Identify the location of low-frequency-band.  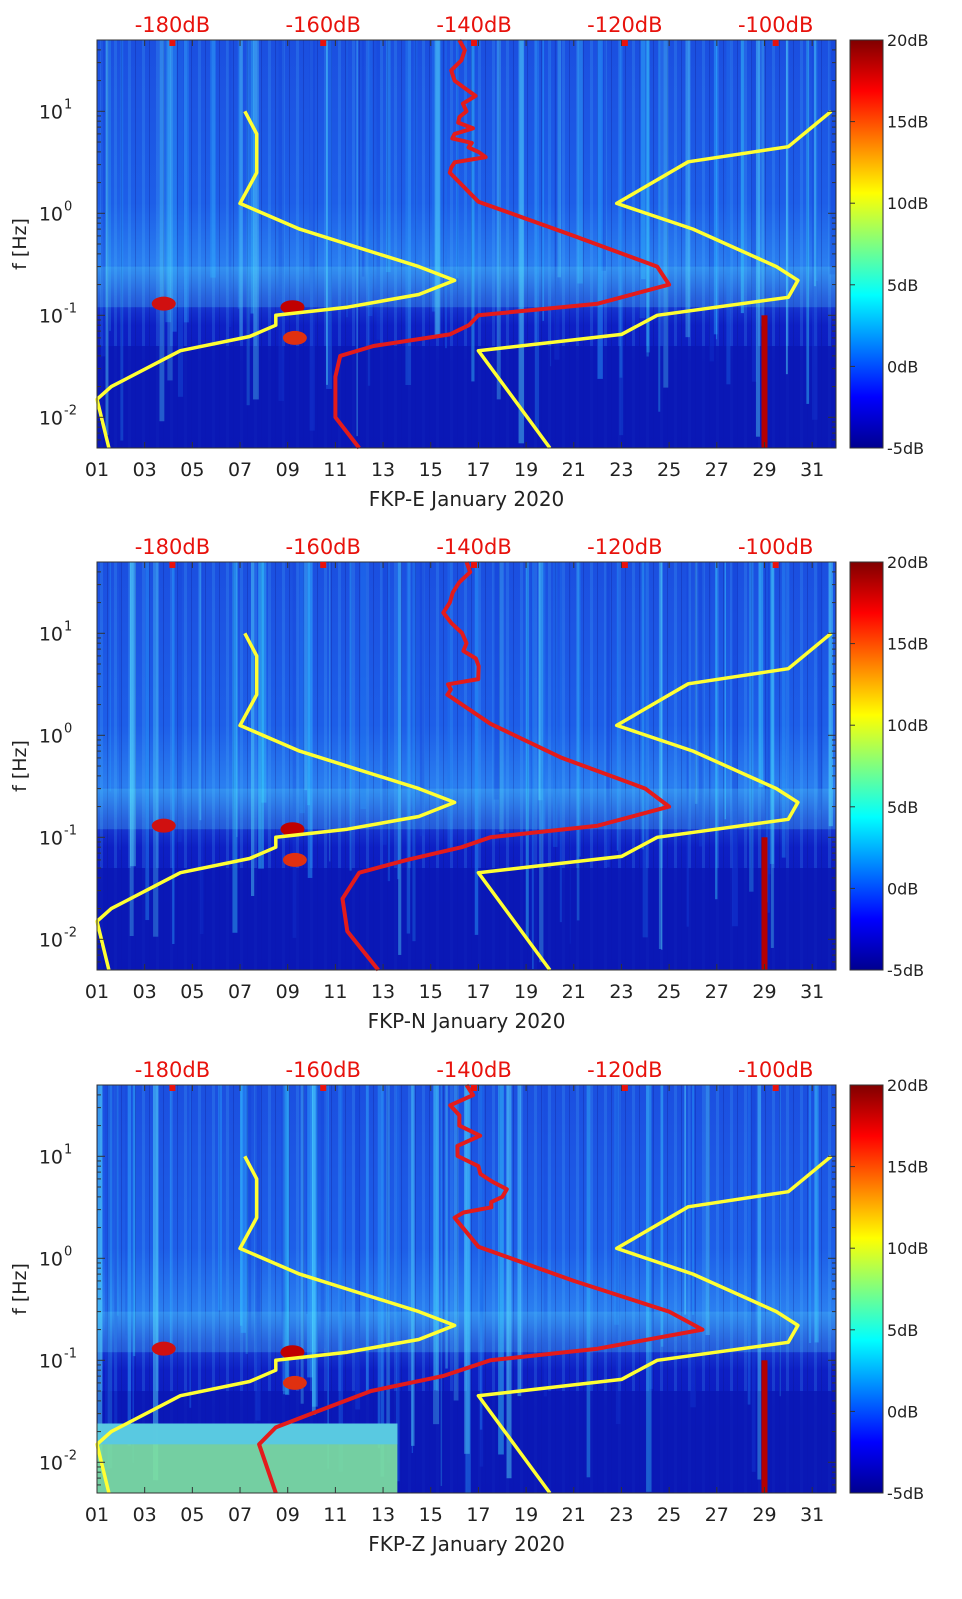
(466, 919).